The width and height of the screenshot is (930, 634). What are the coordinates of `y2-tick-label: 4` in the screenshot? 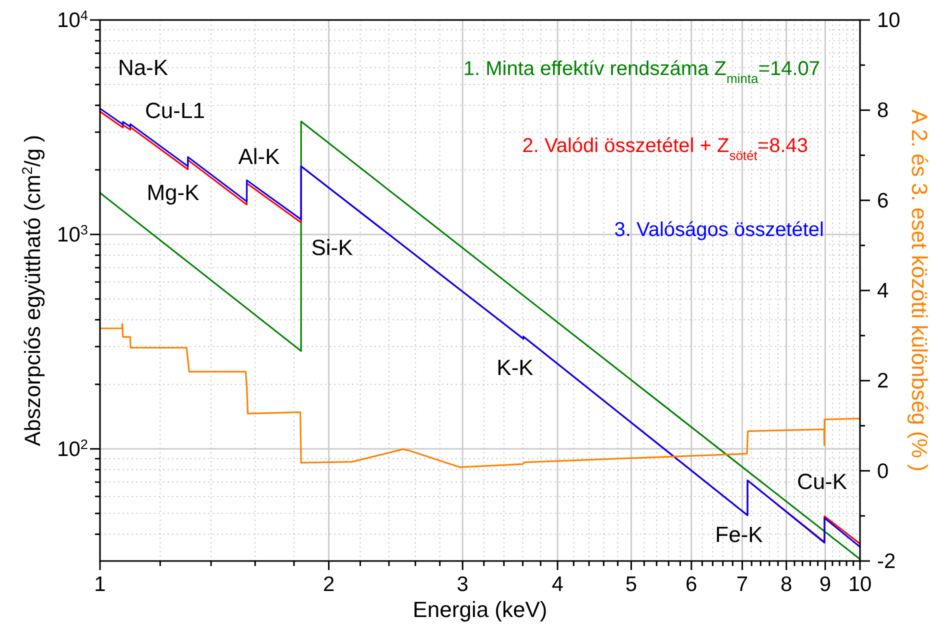 It's located at (883, 291).